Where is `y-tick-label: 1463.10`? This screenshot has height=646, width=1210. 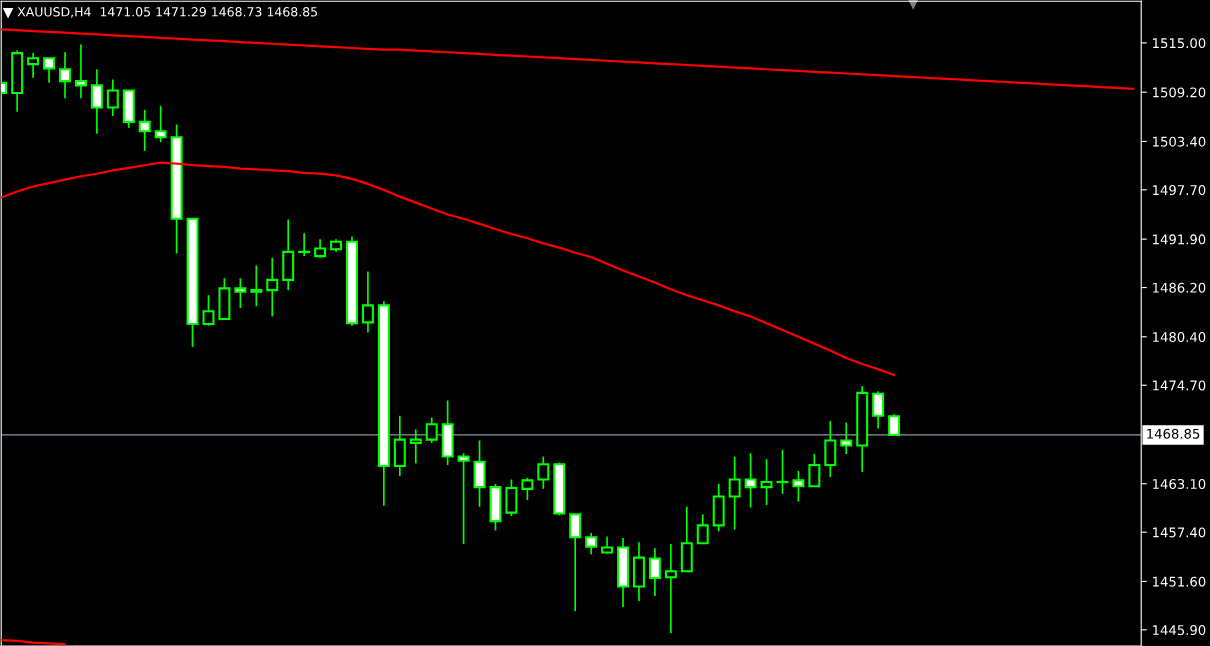 y-tick-label: 1463.10 is located at coordinates (1179, 483).